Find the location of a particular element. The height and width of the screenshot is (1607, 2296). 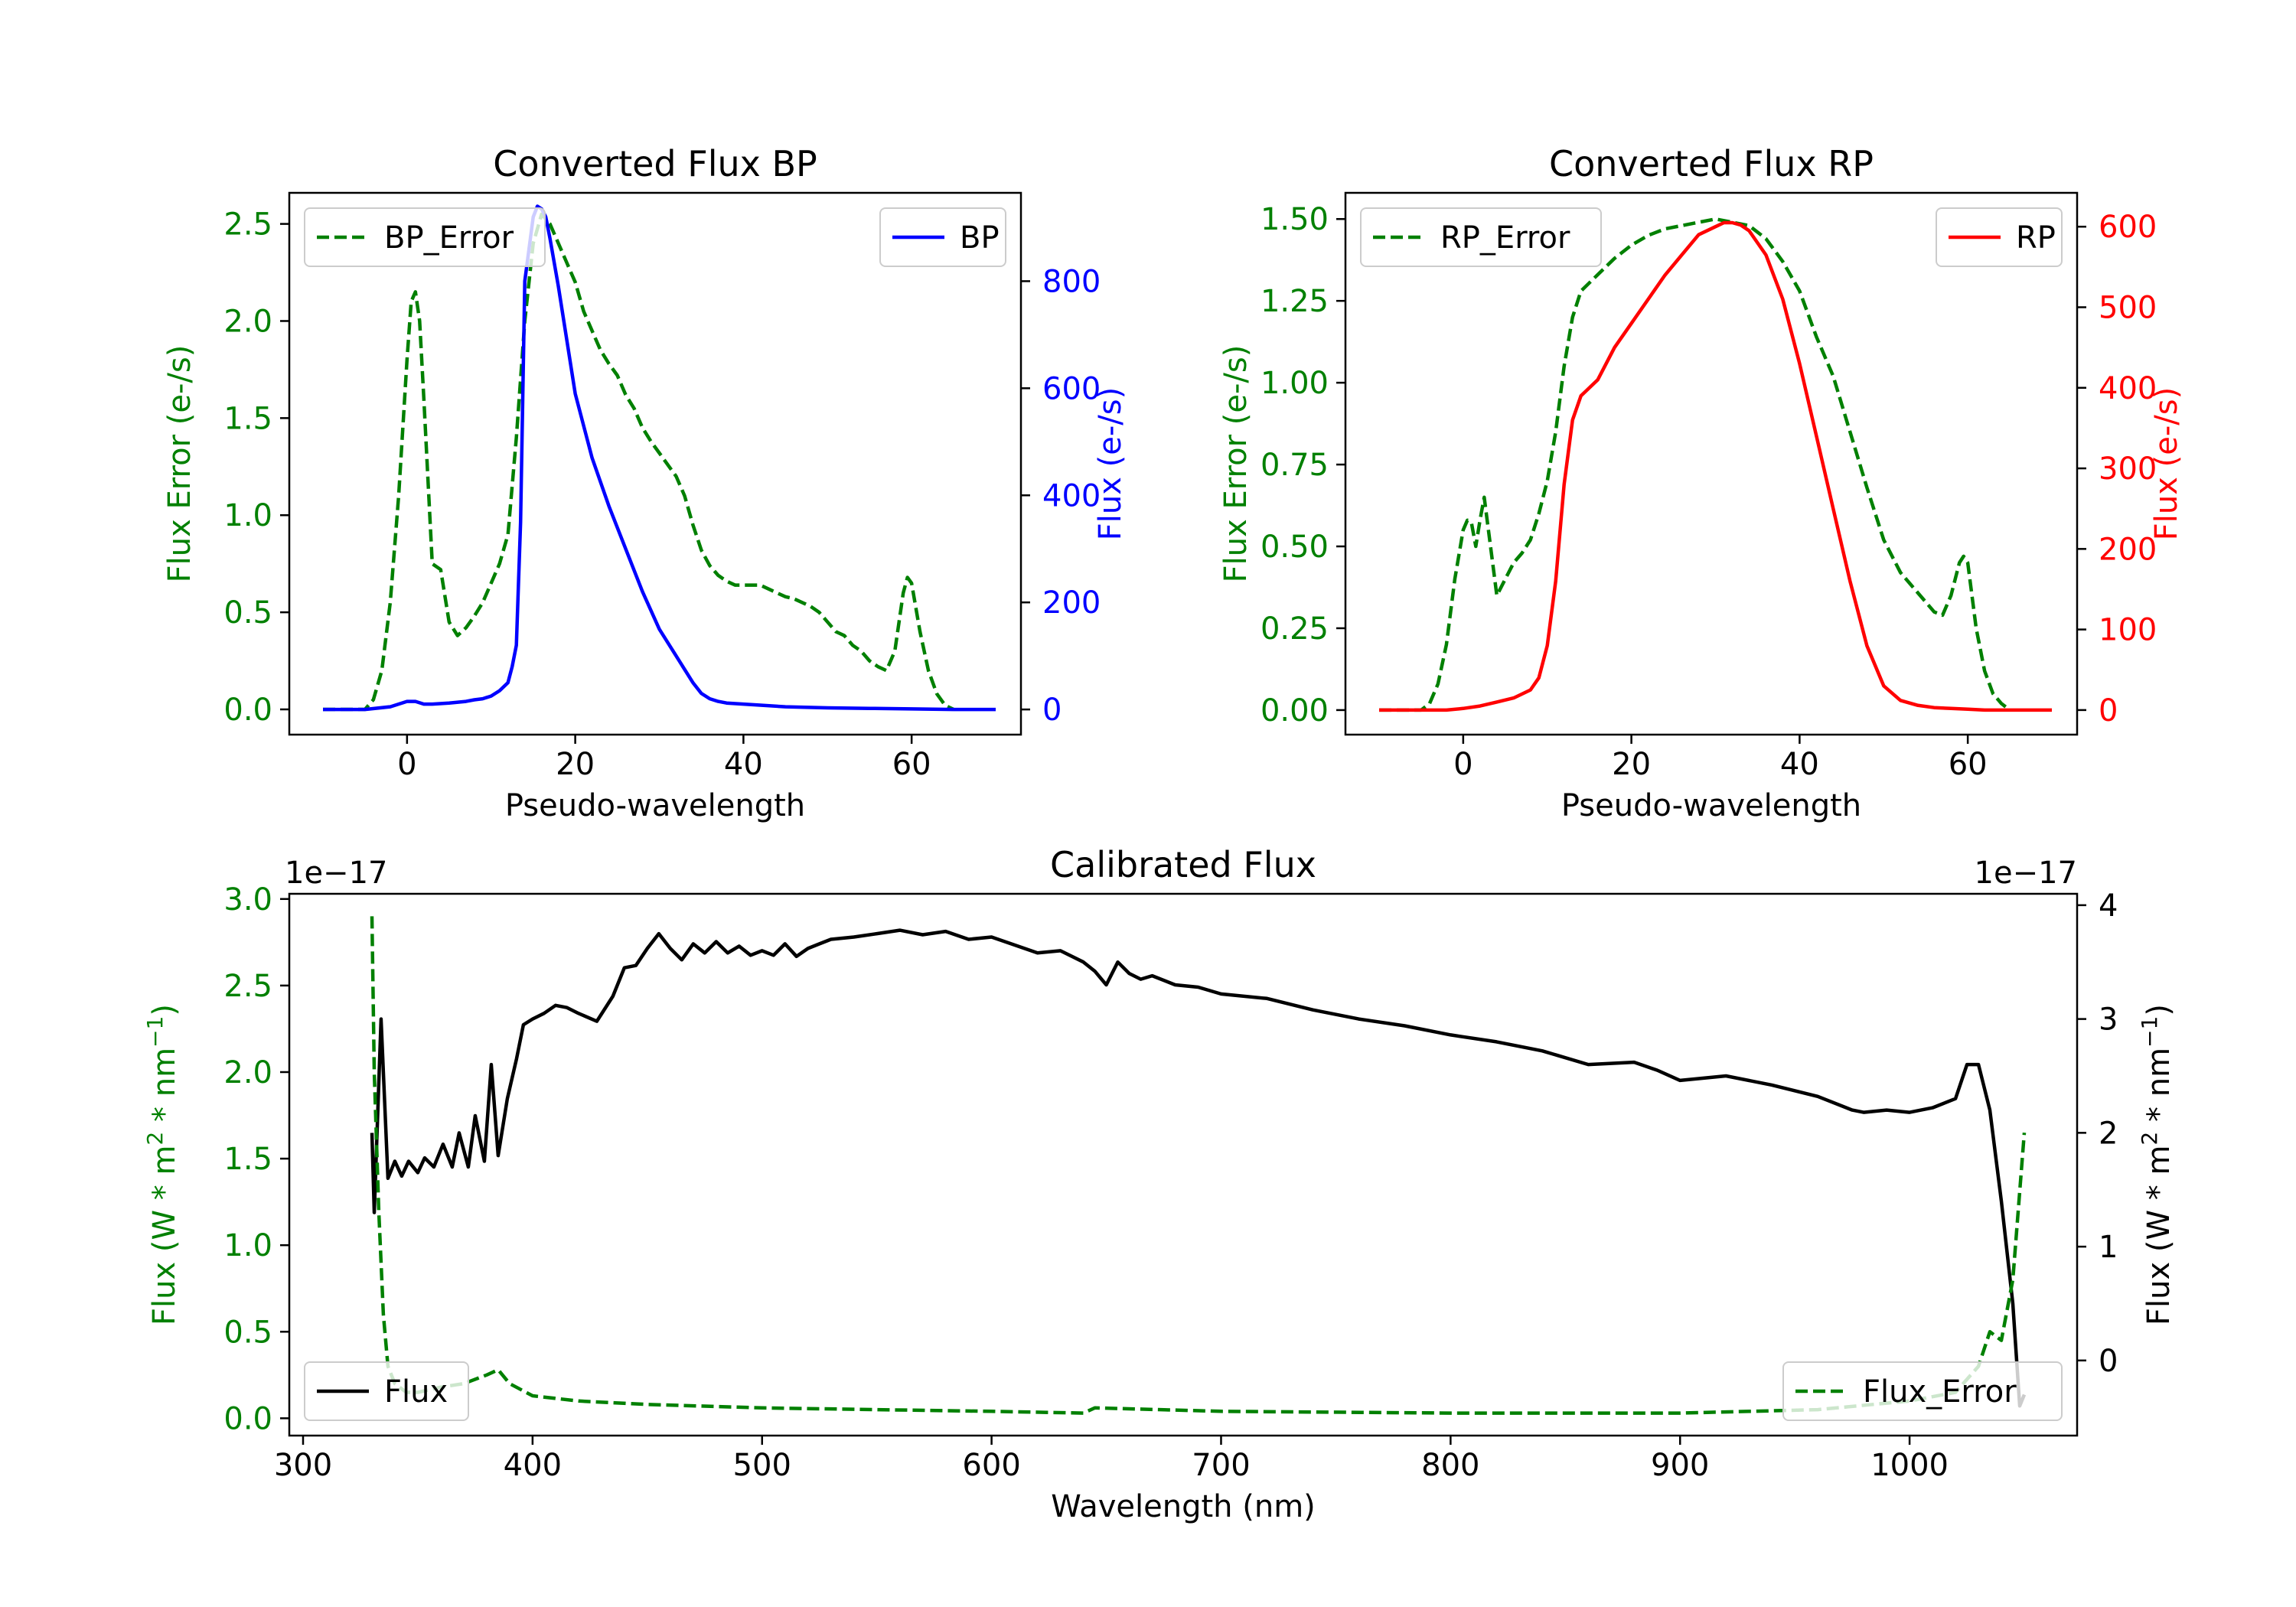

legend-label: RP_Error is located at coordinates (1505, 238).